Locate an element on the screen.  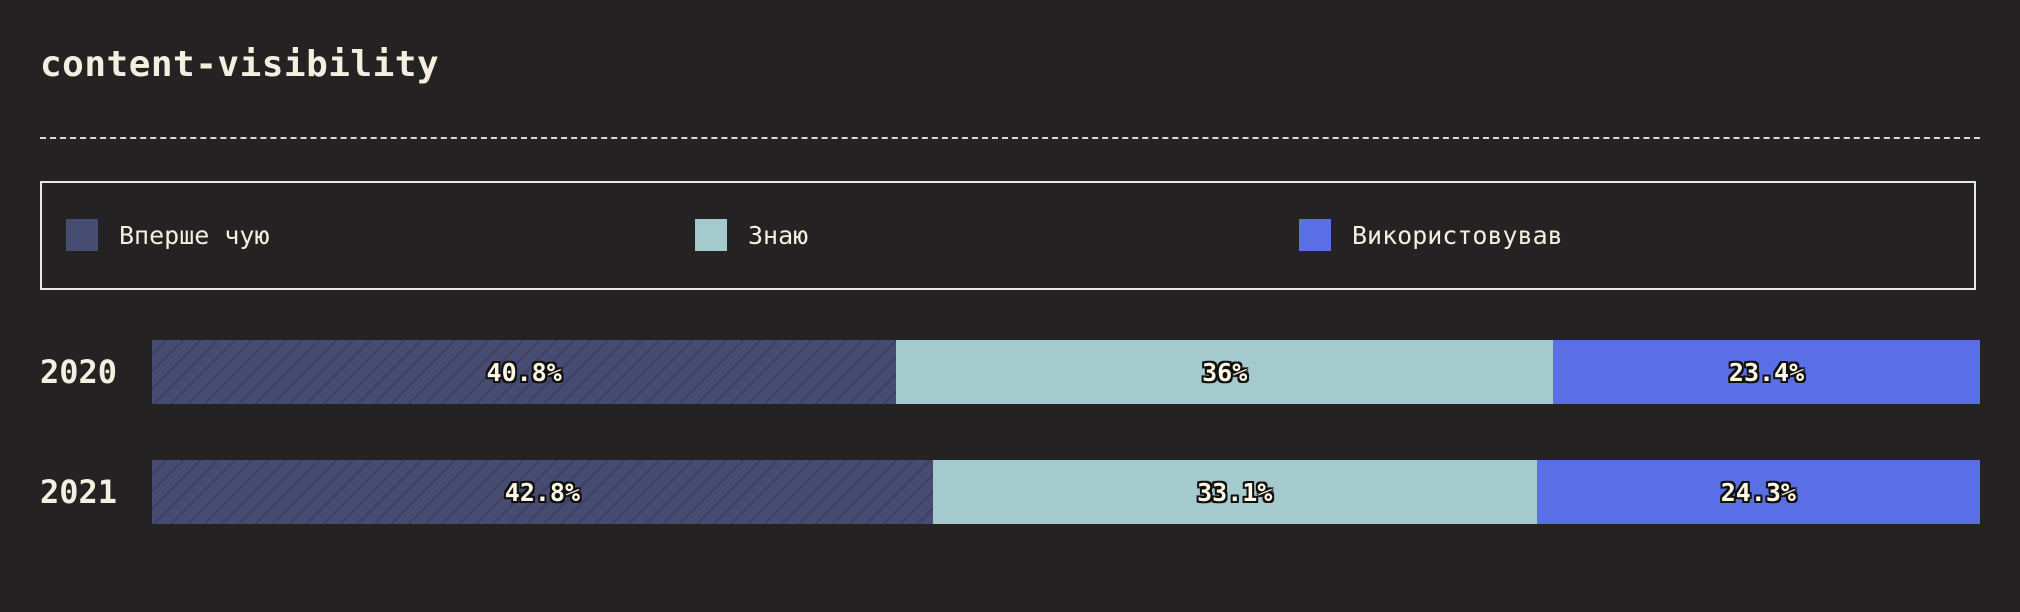
data-label-2021-0: 42.8% is located at coordinates (542, 492).